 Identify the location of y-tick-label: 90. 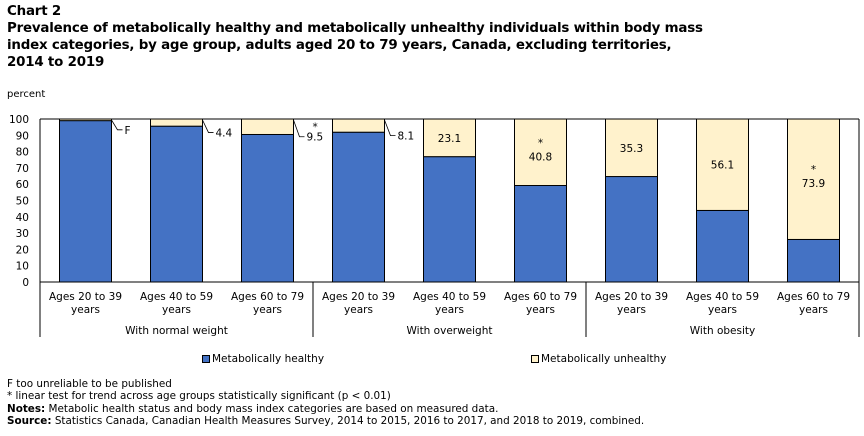
(22, 136).